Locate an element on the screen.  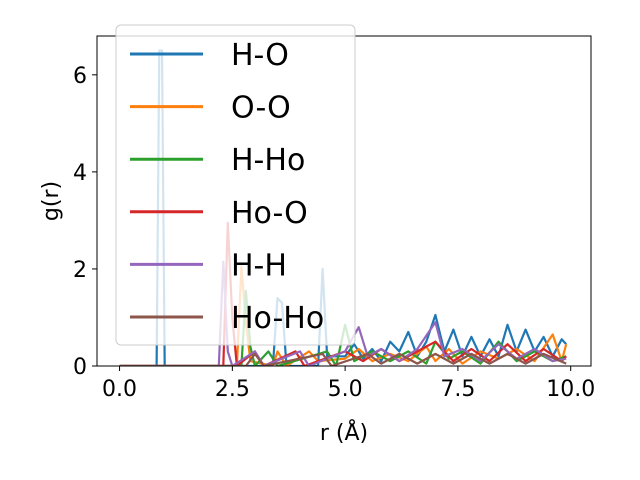
legend-label-h-o: H-O is located at coordinates (260, 55).